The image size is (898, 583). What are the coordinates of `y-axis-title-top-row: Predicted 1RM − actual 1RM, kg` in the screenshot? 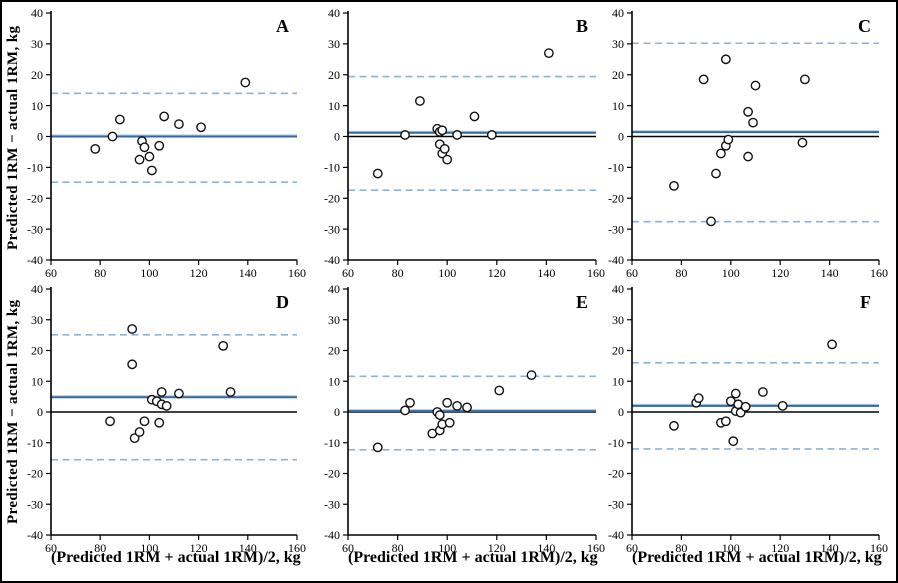 It's located at (13, 138).